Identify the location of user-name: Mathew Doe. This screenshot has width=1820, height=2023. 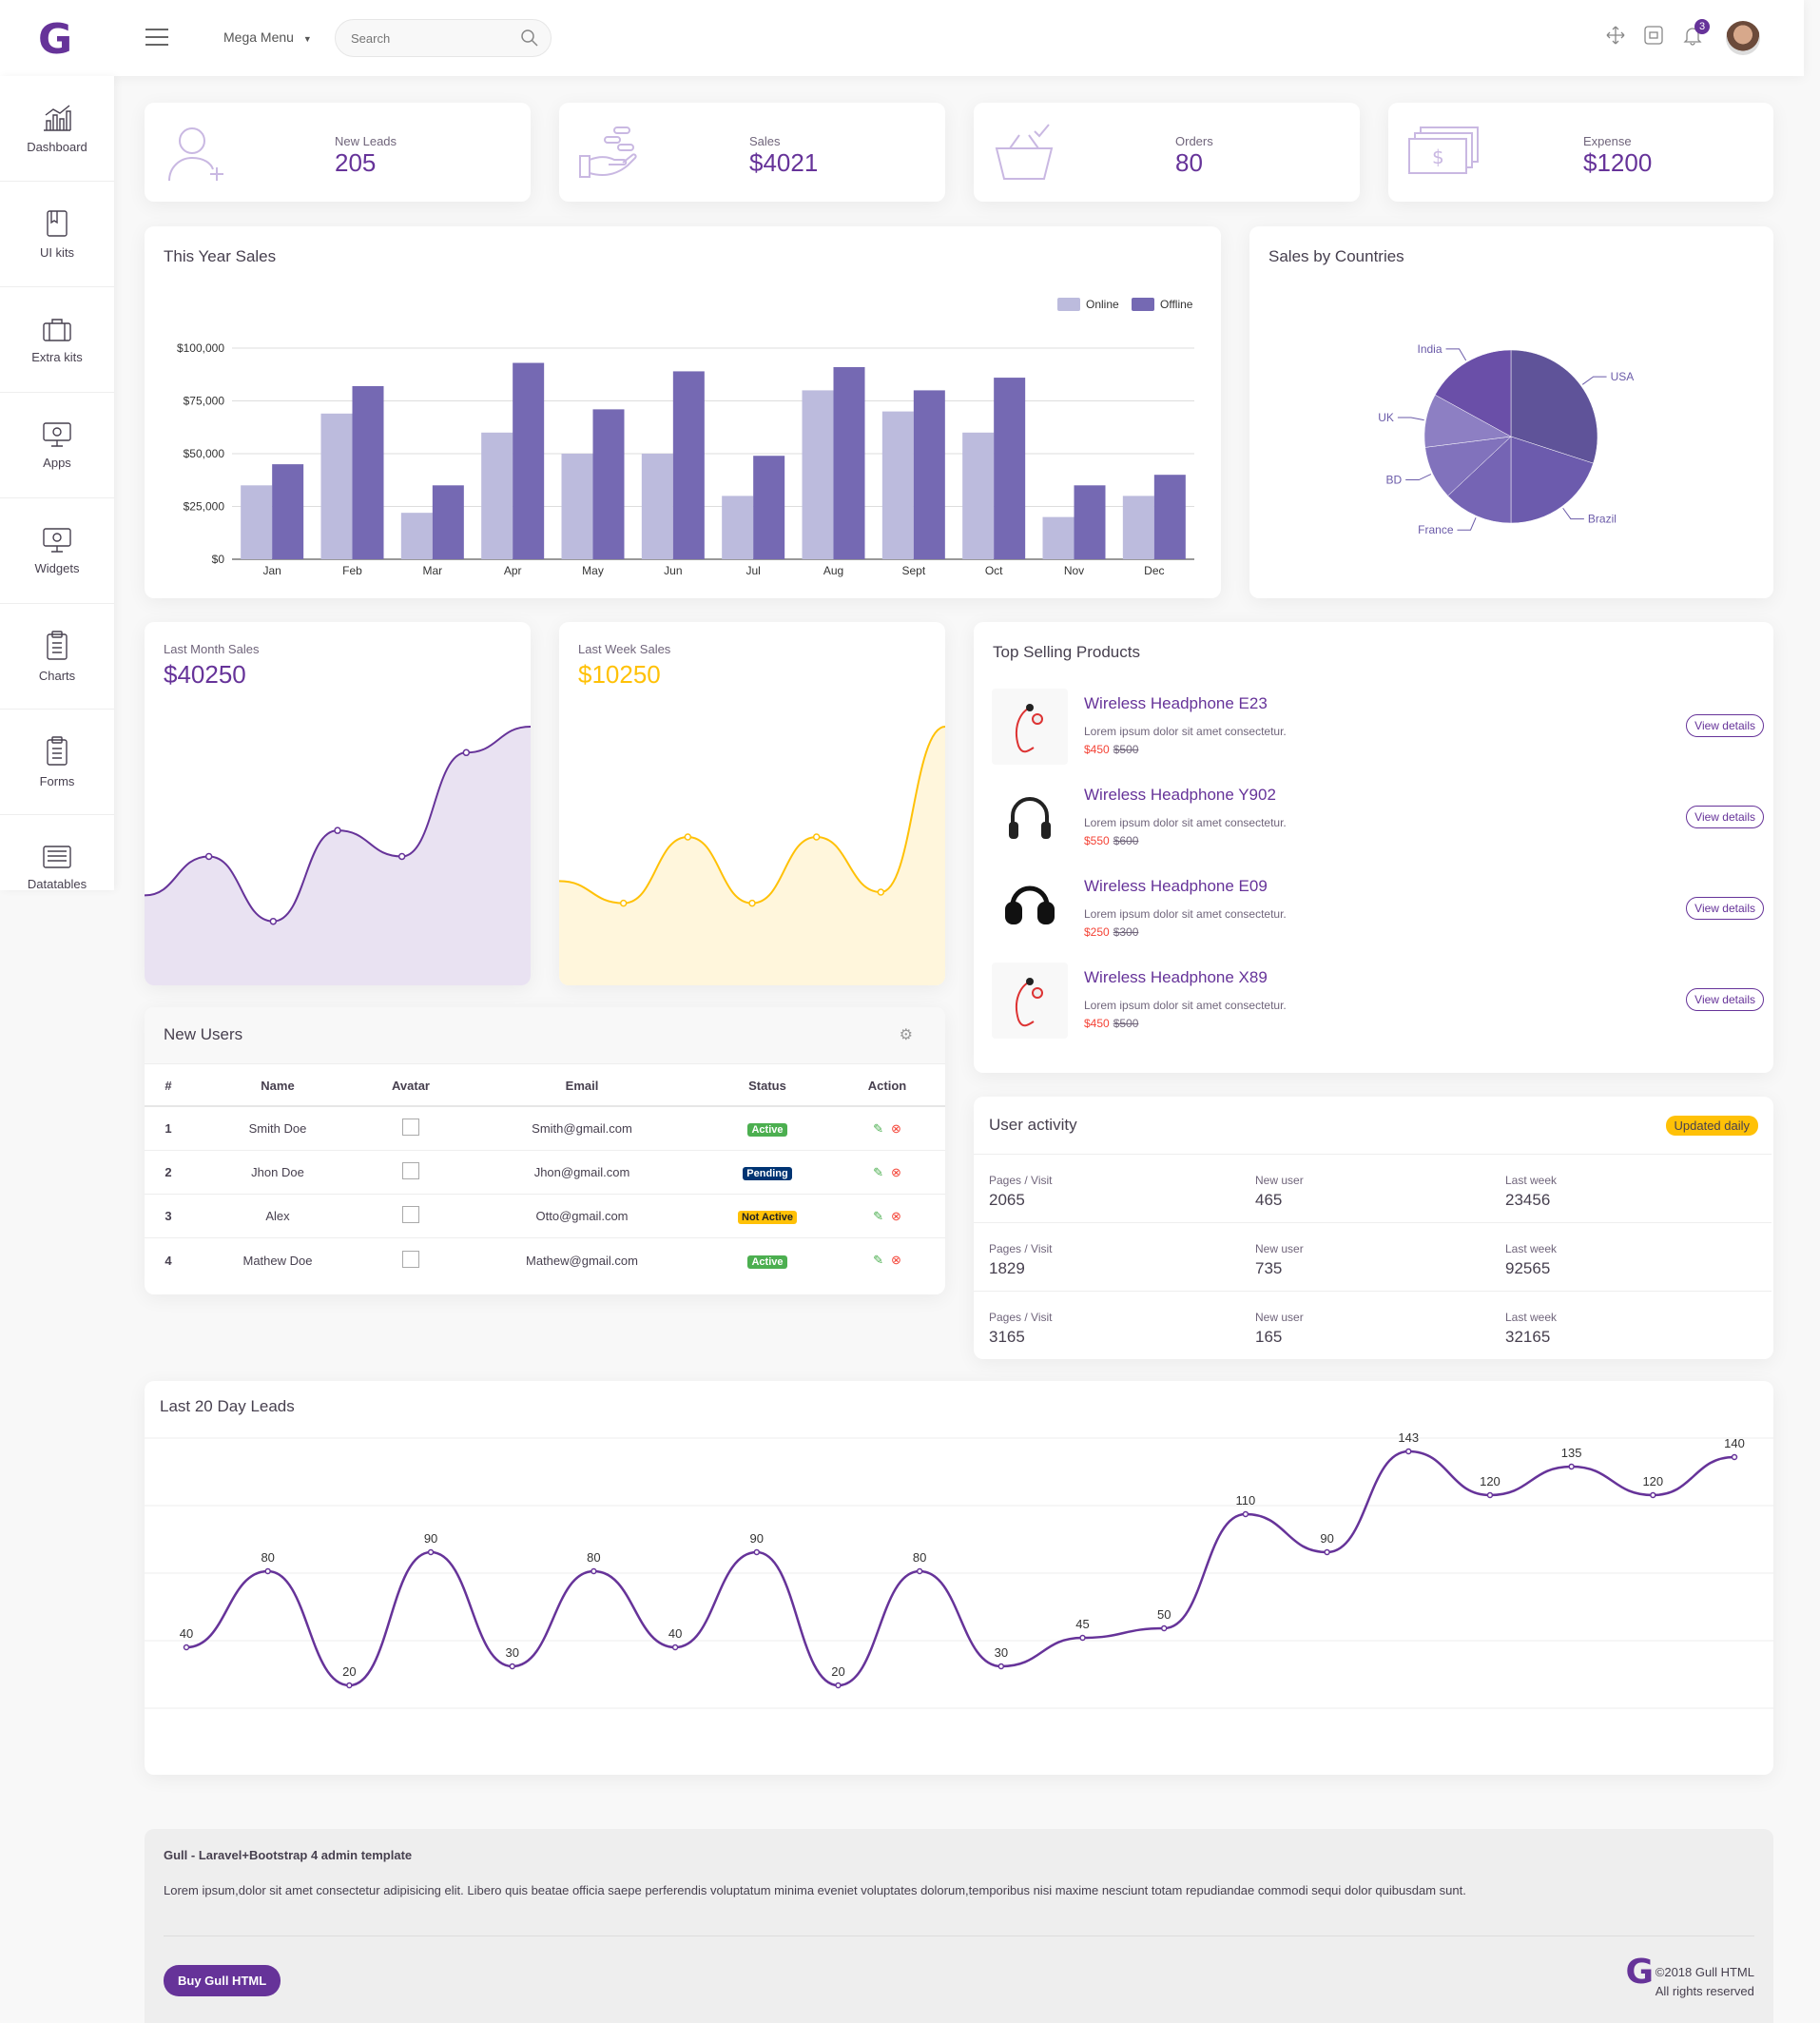
(277, 1260).